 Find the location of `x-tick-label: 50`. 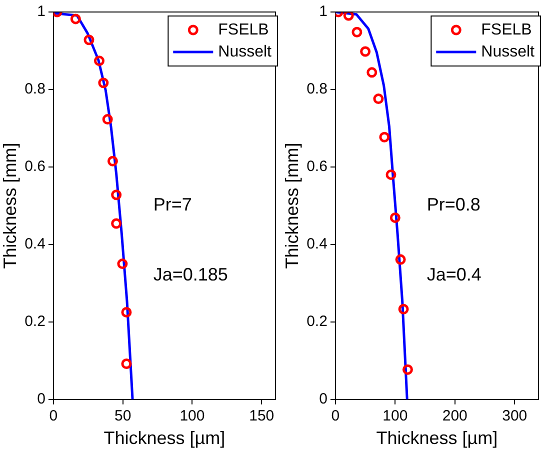

x-tick-label: 50 is located at coordinates (123, 416).